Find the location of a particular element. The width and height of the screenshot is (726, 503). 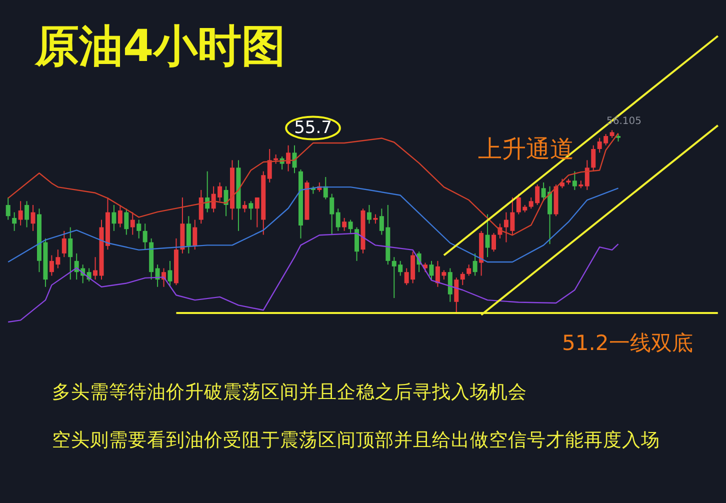

text: 51.2一线双底 is located at coordinates (627, 343).